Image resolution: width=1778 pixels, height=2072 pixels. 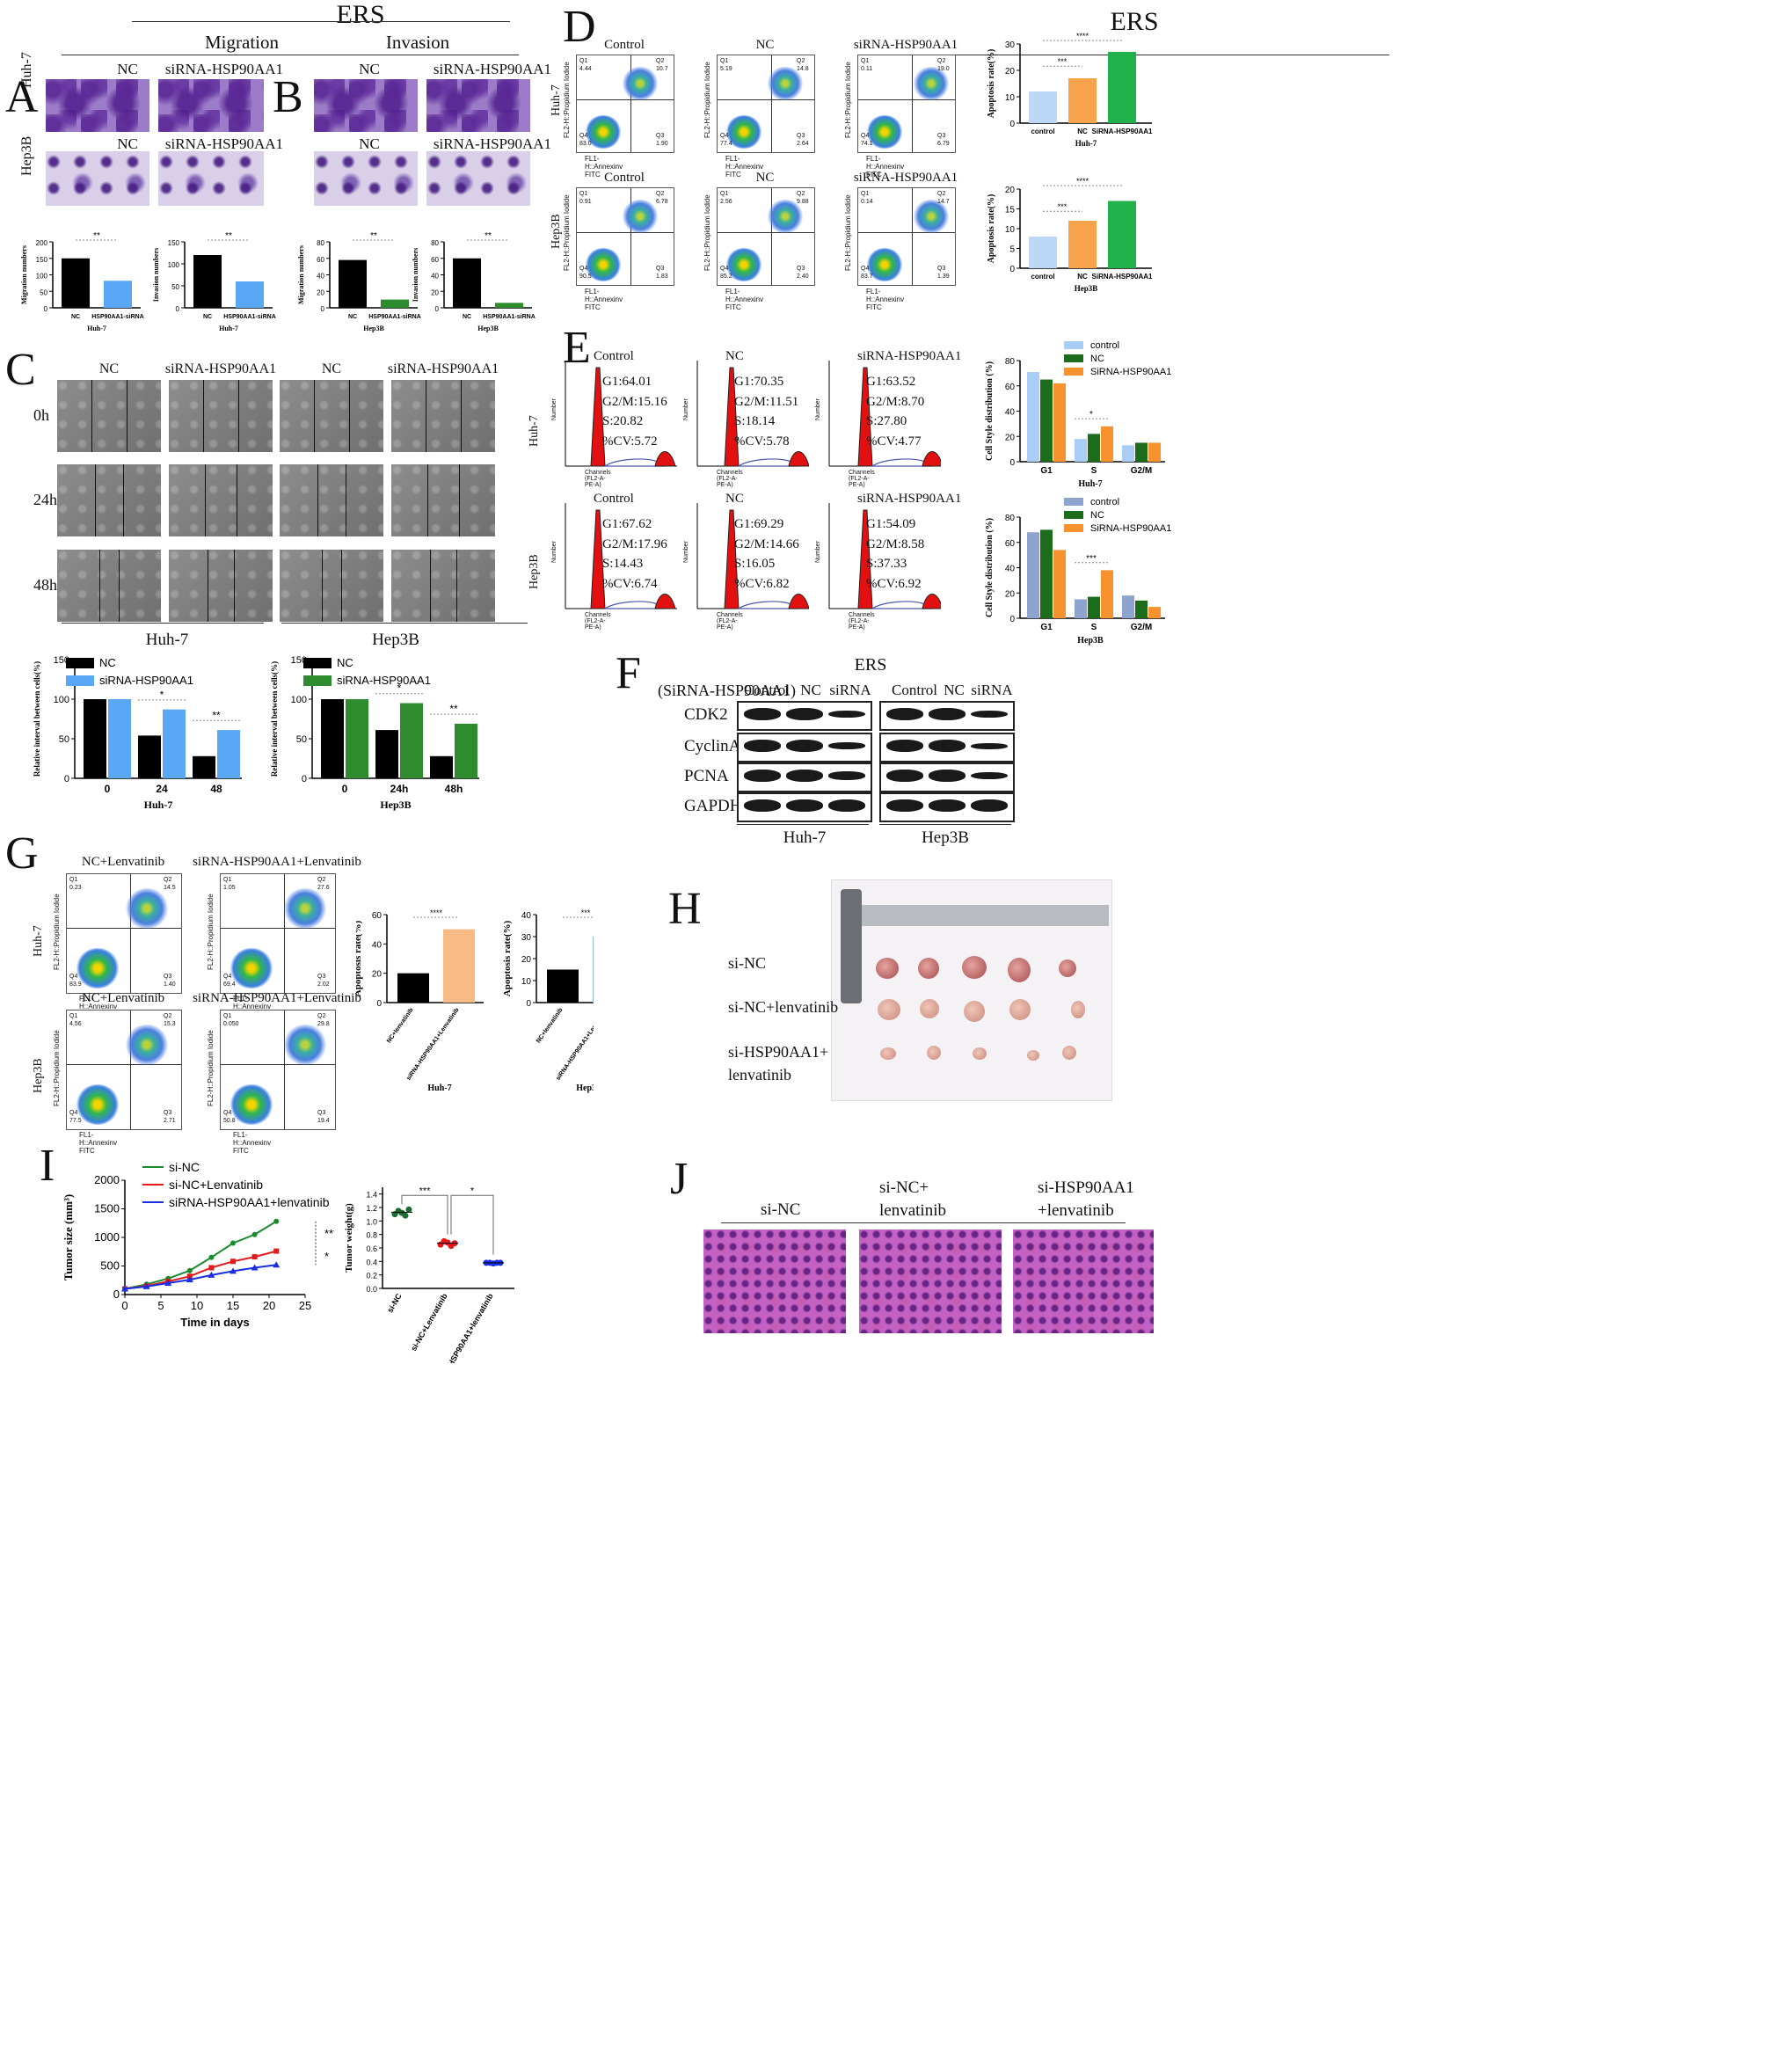 What do you see at coordinates (107, 1237) in the screenshot?
I see `y-tick-label: 1000` at bounding box center [107, 1237].